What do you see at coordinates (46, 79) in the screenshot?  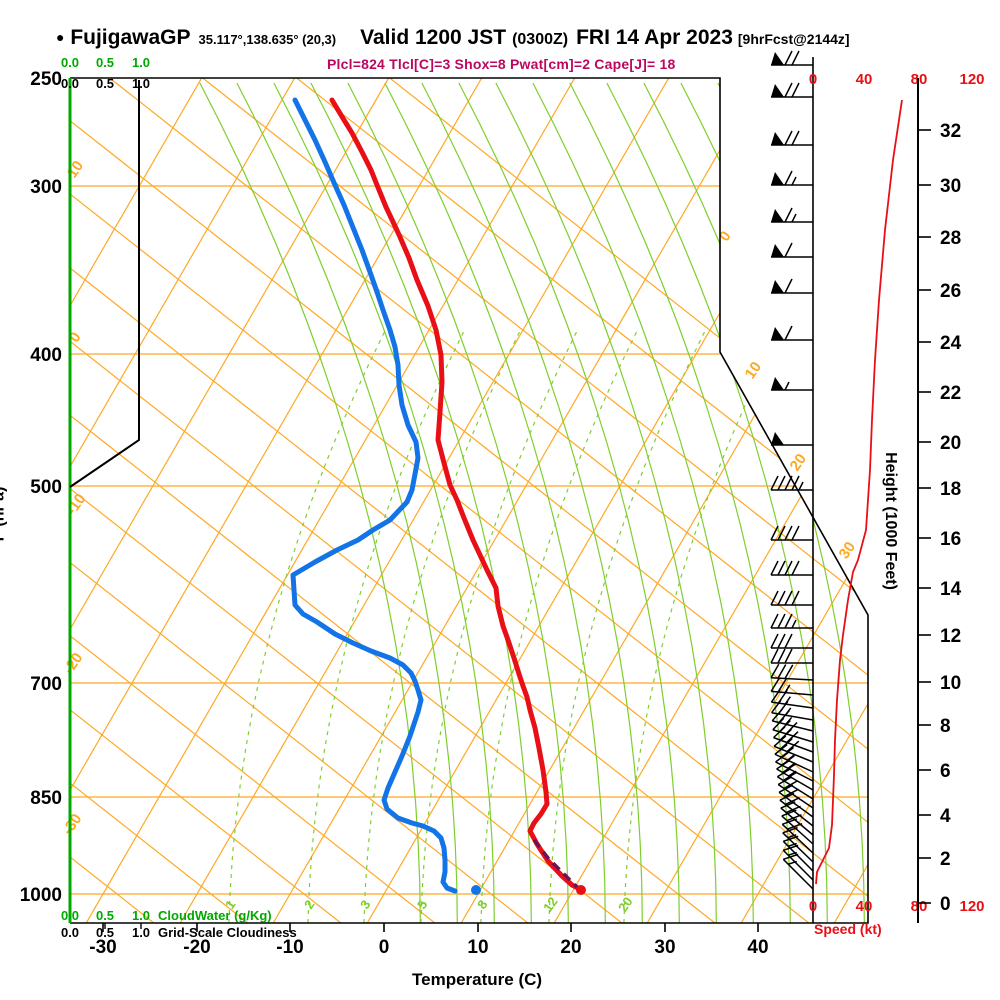 I see `pressure-tick-label: 250` at bounding box center [46, 79].